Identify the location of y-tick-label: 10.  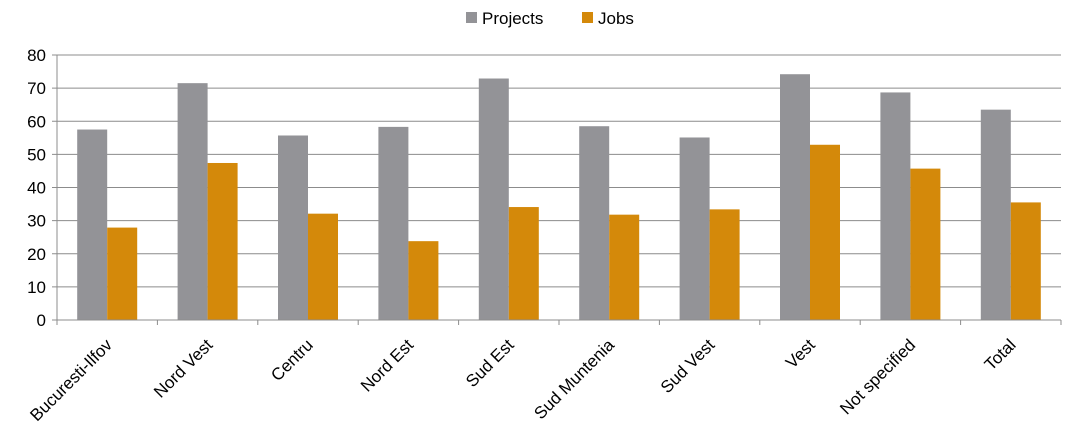
(36, 287).